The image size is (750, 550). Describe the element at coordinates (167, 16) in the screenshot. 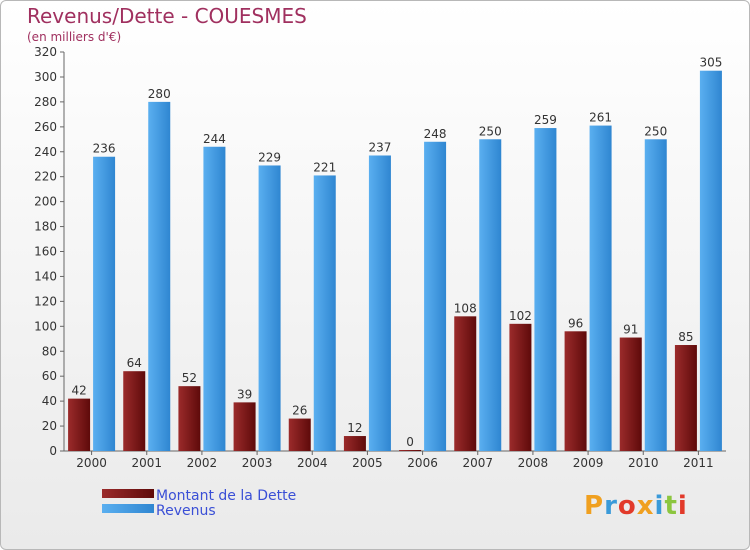

I see `chart-title: Revenus/Dette - COUESMES` at that location.